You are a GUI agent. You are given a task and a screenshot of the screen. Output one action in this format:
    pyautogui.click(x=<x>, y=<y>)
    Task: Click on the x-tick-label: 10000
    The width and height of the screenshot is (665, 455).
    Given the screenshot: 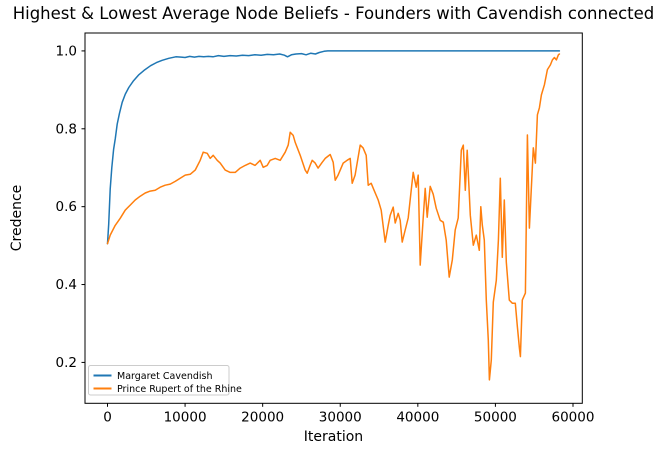 What is the action you would take?
    pyautogui.click(x=185, y=417)
    